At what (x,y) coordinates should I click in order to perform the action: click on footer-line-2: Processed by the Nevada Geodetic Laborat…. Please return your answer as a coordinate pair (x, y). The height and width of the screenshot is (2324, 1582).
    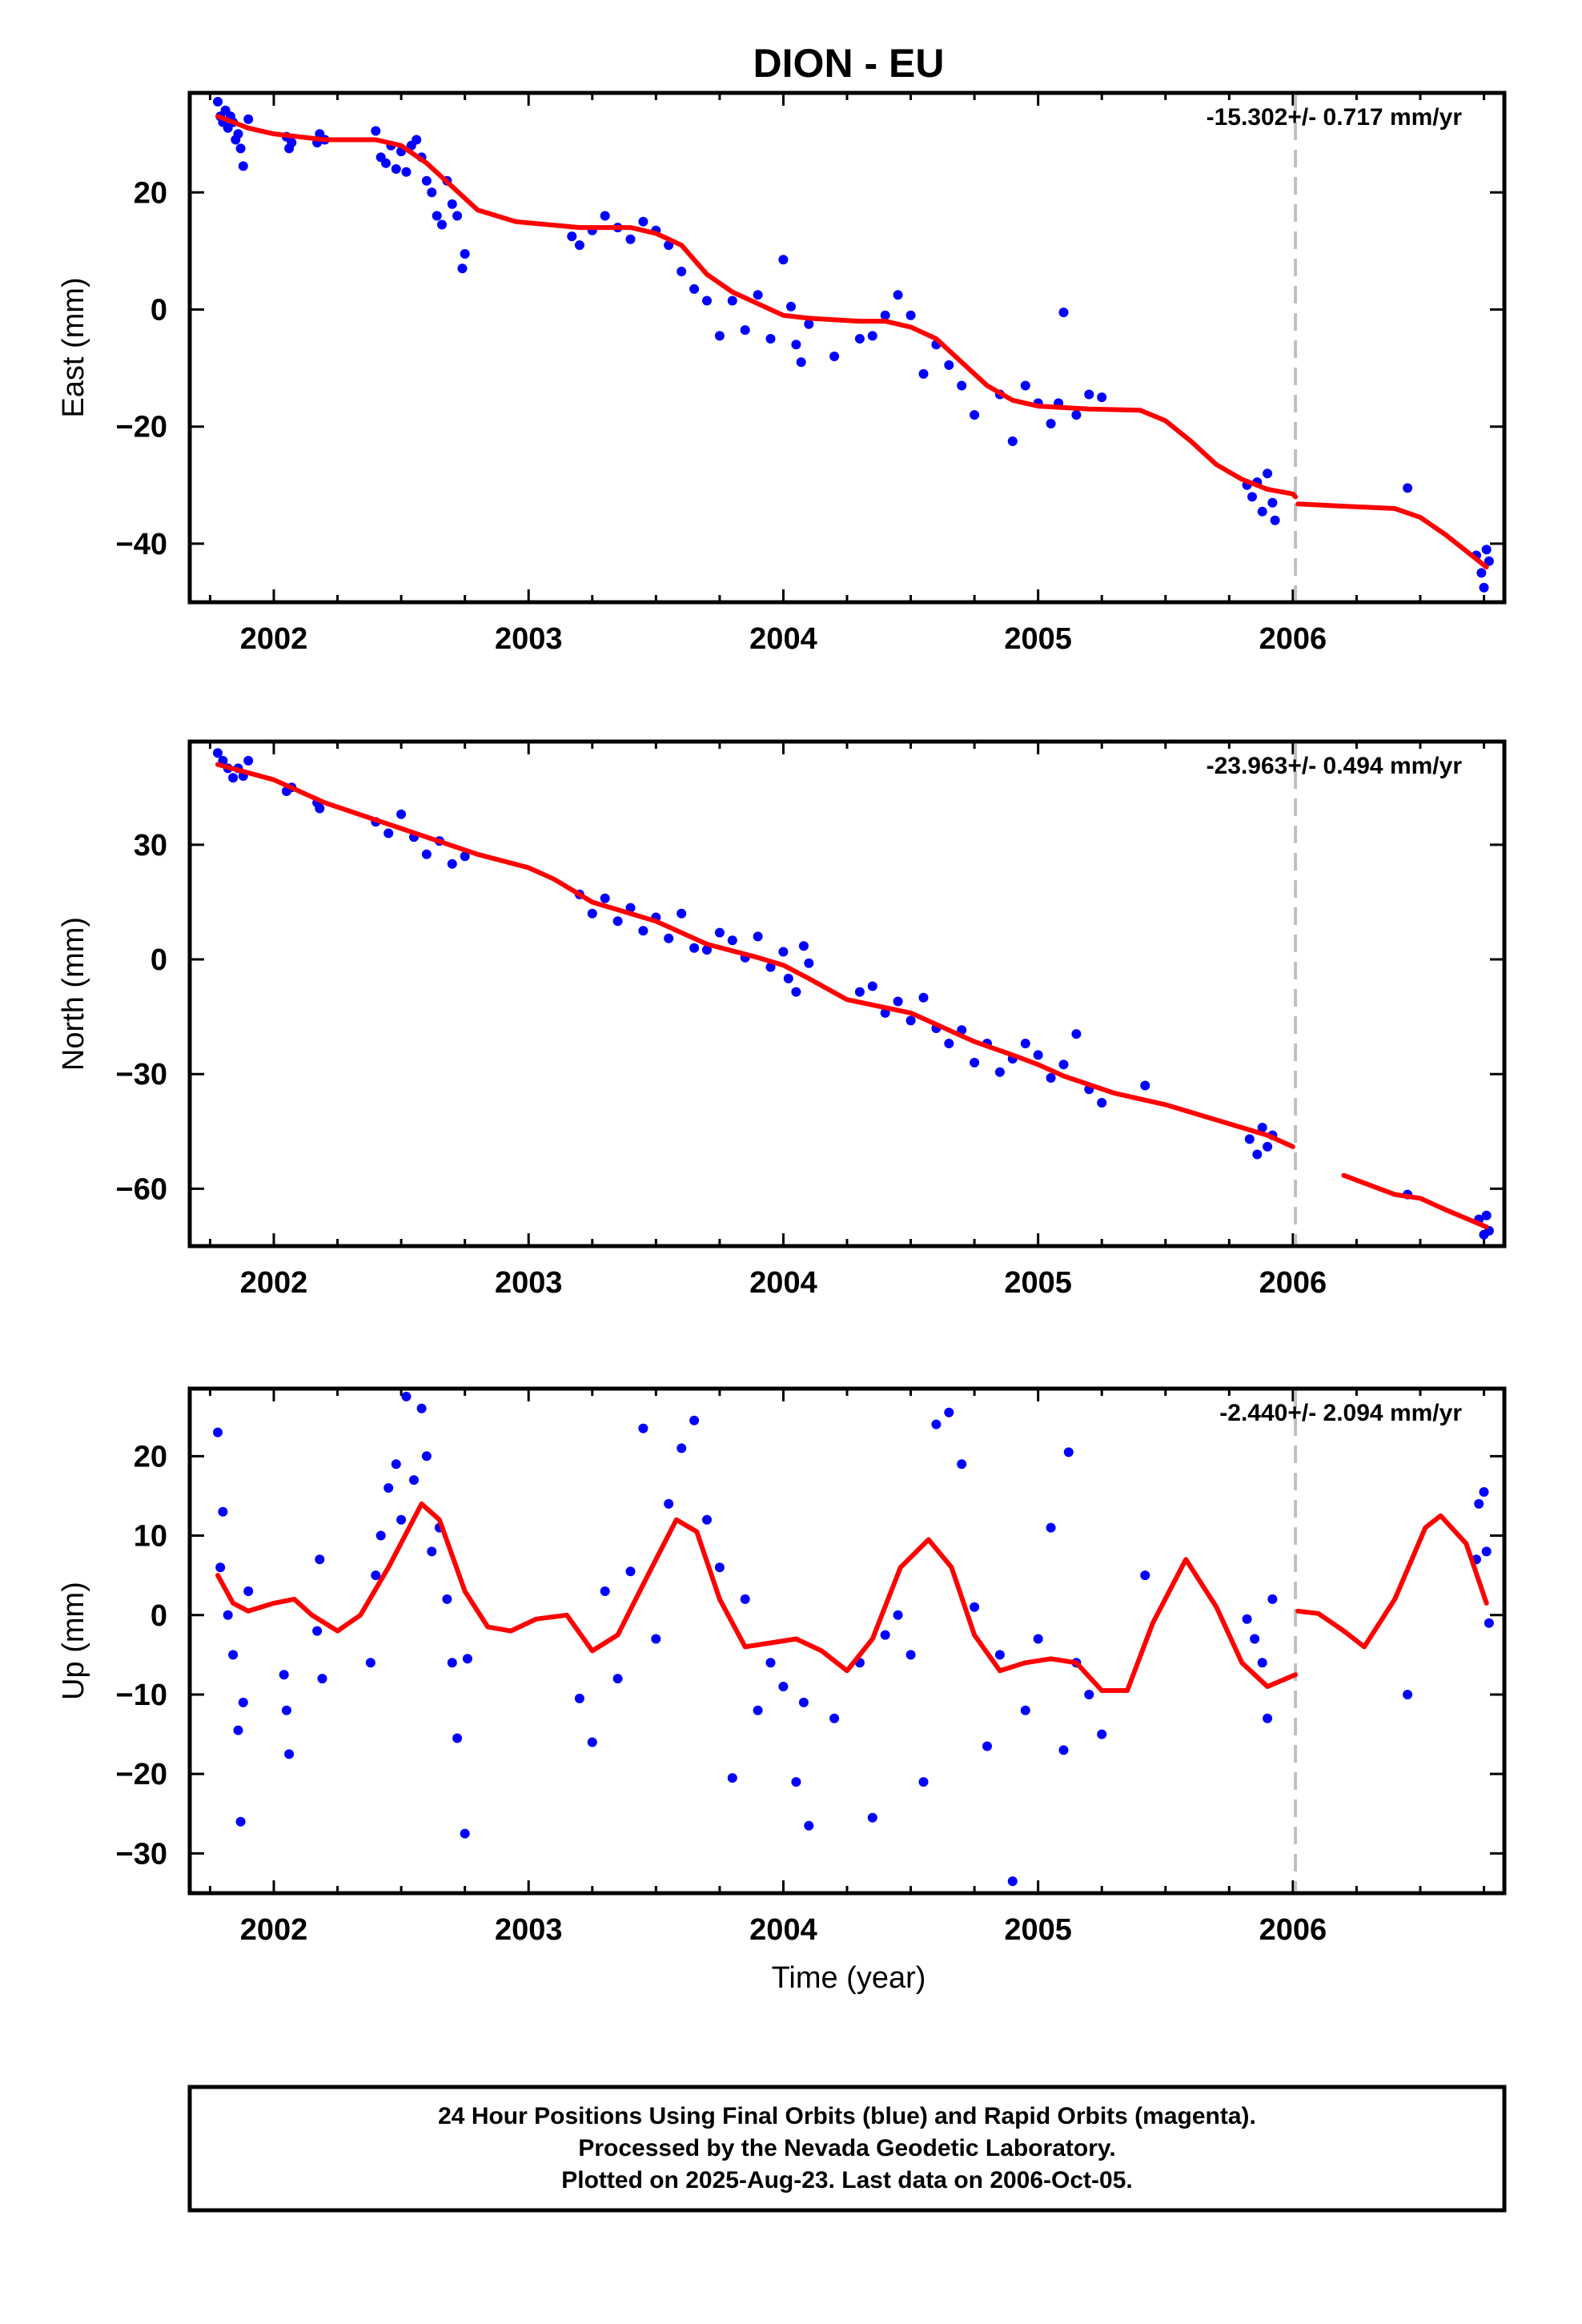
    Looking at the image, I should click on (847, 2148).